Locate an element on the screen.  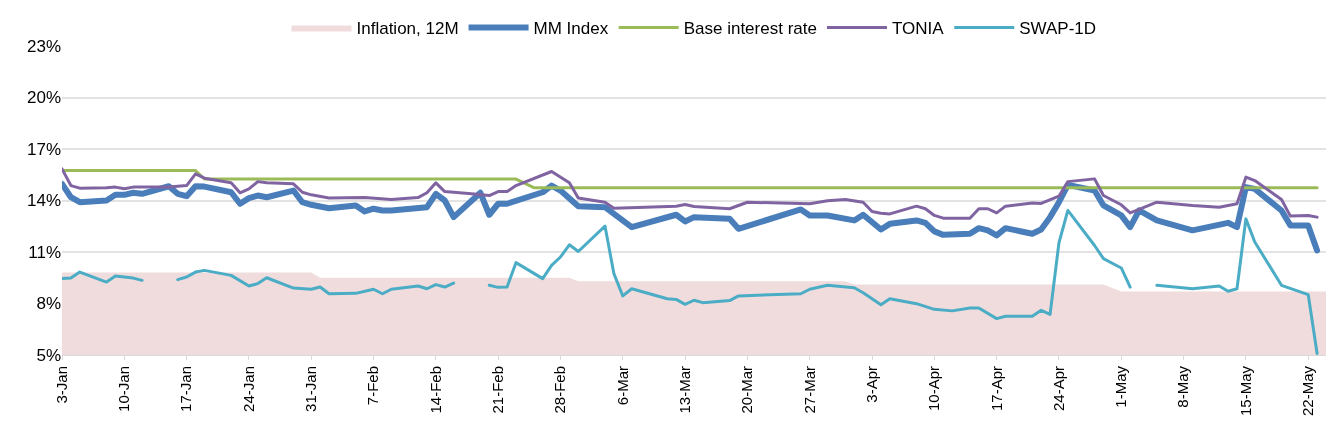
y-tick-label: 20% is located at coordinates (43, 98).